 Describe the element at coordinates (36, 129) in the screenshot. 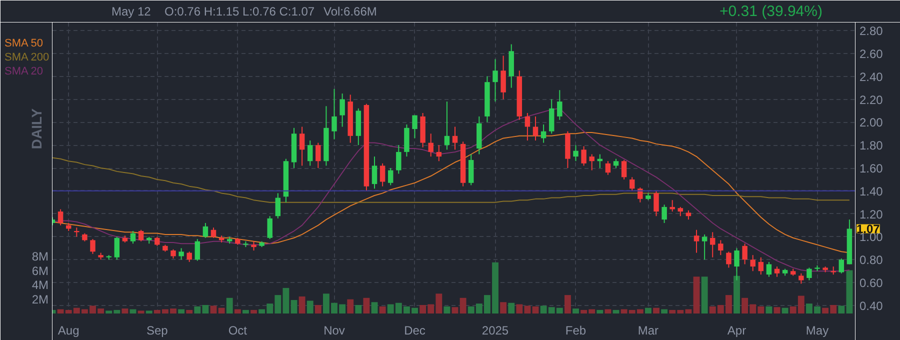

I see `text: DAILY` at that location.